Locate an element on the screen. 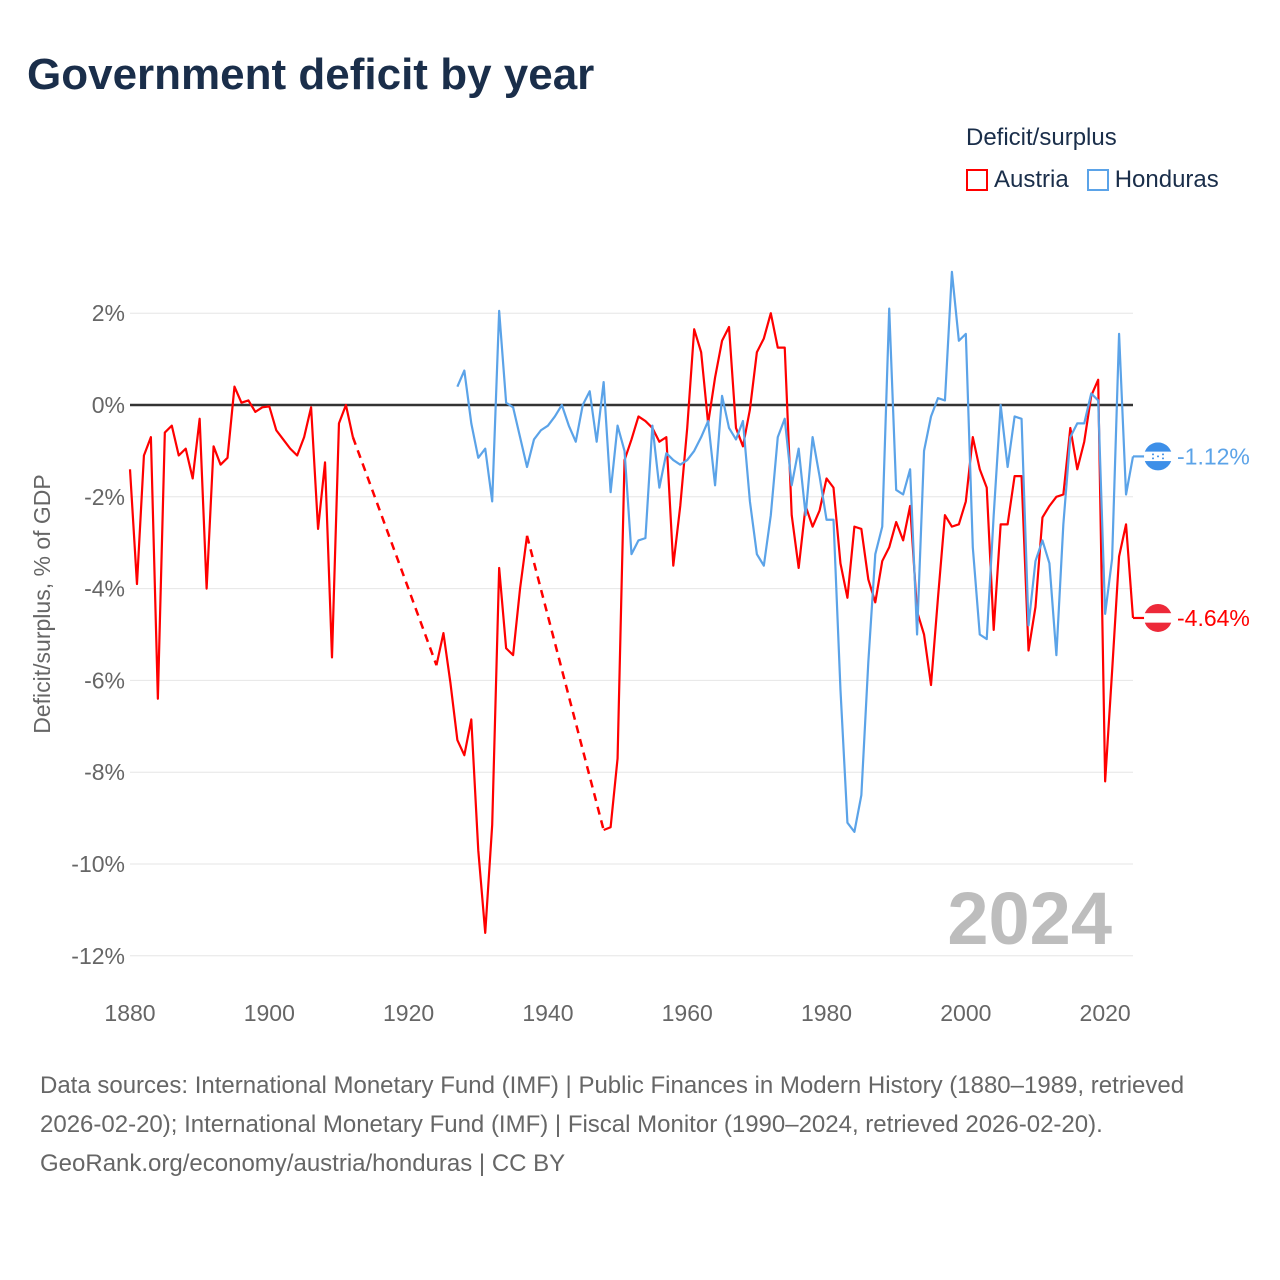  legend-item-austria: Austria is located at coordinates (1017, 180).